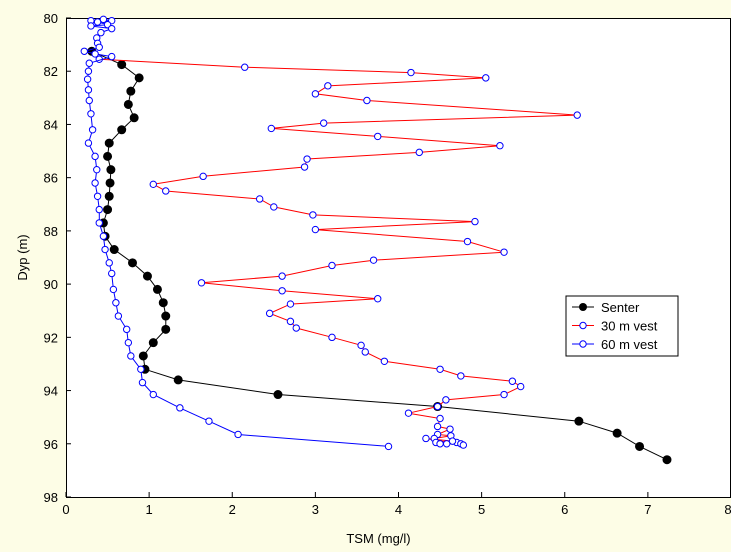  Describe the element at coordinates (620, 307) in the screenshot. I see `legend-label: Senter` at that location.